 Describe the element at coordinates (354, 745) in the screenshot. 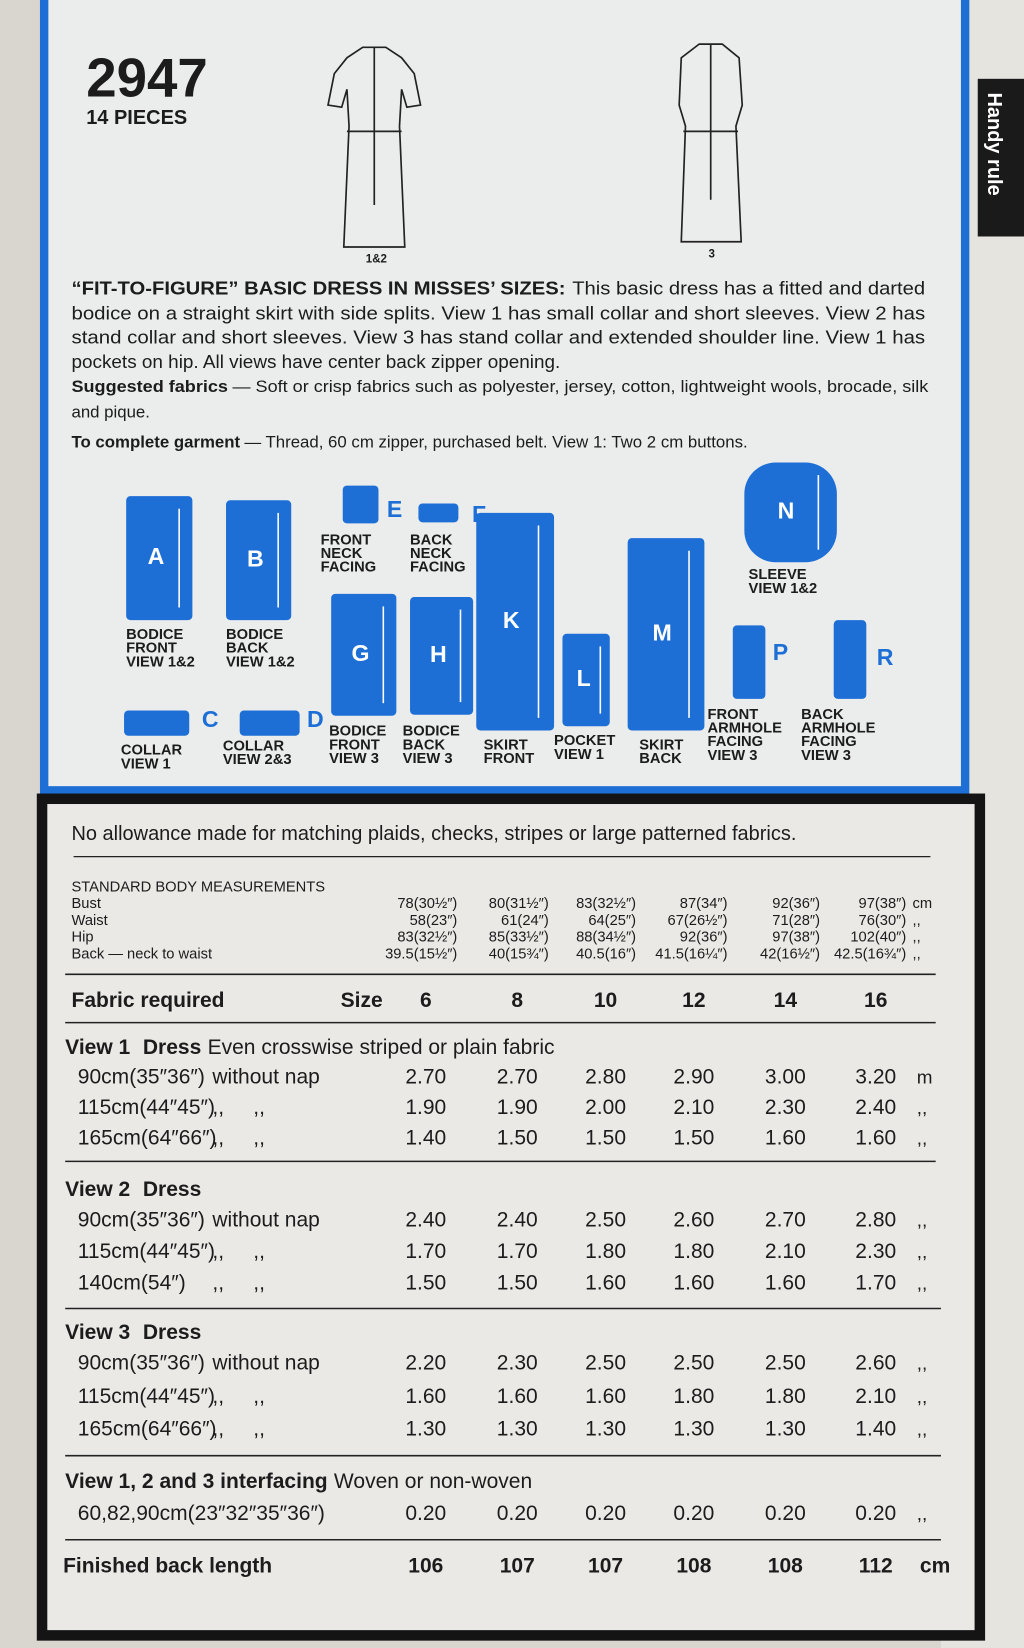

I see `piece-label: FRONT` at that location.